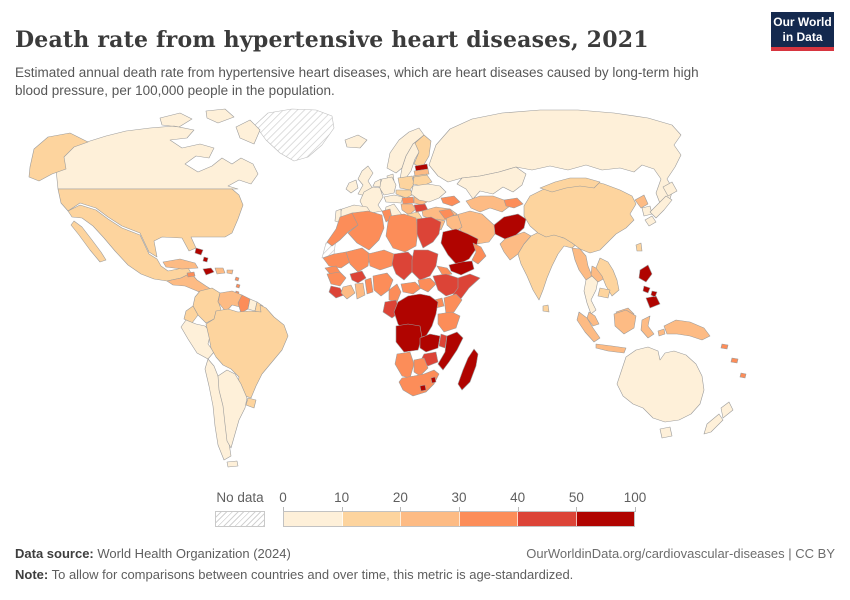  Describe the element at coordinates (639, 247) in the screenshot. I see `region-taiwan: Taiwan` at that location.